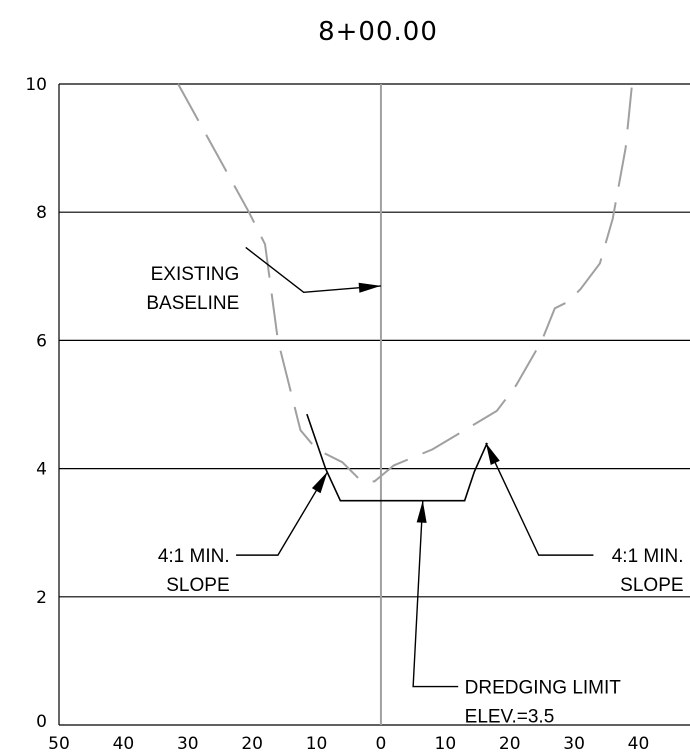 This screenshot has width=690, height=756. What do you see at coordinates (543, 688) in the screenshot?
I see `annotation-text-line: DREDGING LIMIT` at bounding box center [543, 688].